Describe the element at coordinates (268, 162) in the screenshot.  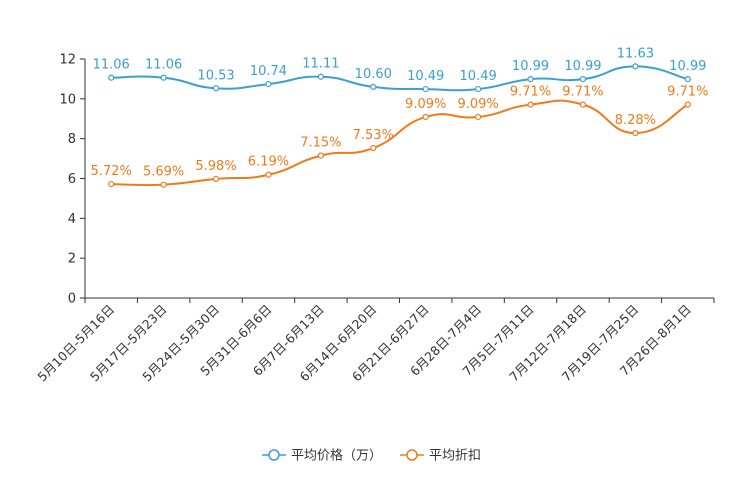
I see `data-label: 6.19%` at that location.